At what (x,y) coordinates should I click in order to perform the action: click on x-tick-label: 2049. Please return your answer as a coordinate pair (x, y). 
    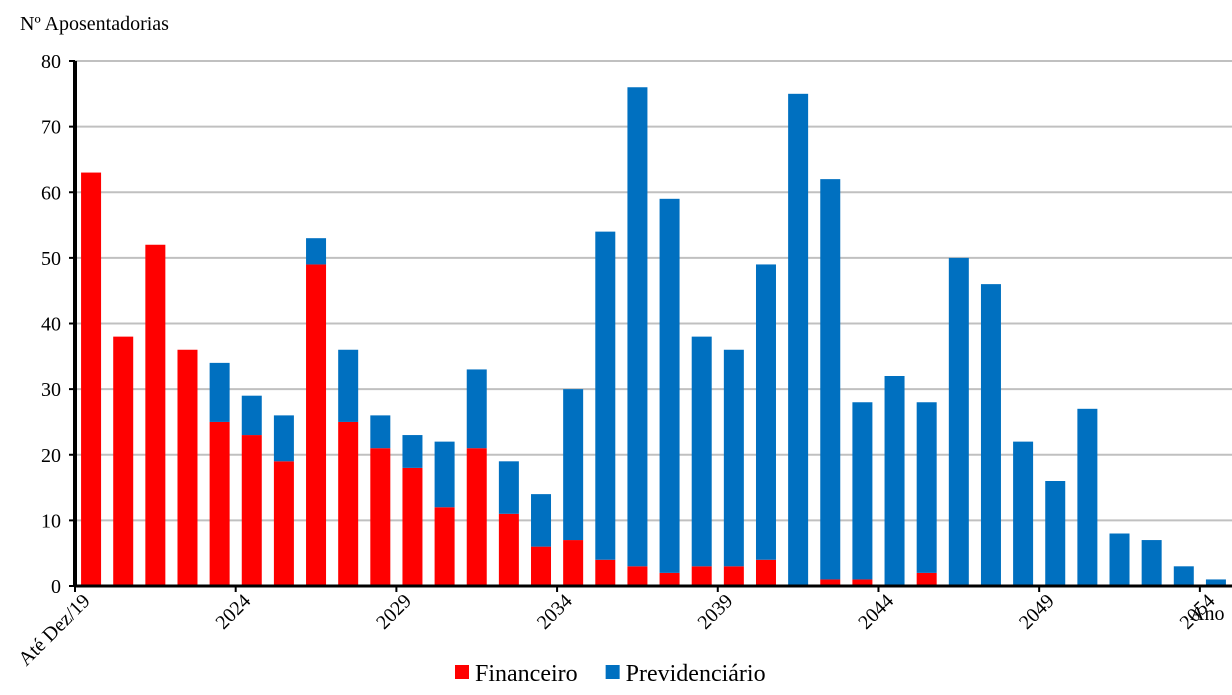
    Looking at the image, I should click on (1037, 612).